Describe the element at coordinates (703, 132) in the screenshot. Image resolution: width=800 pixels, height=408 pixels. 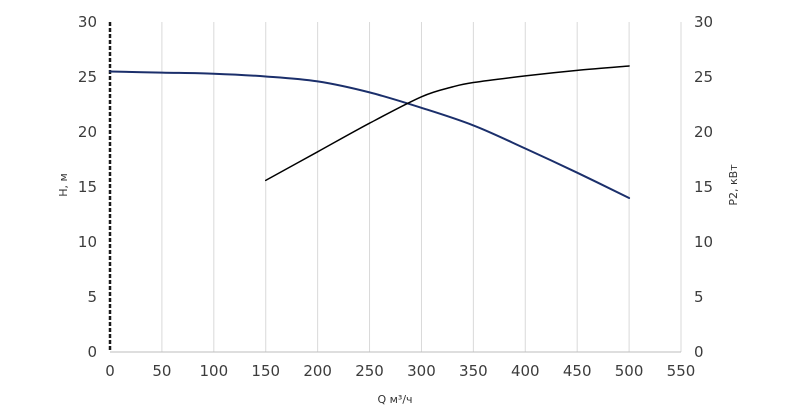
I see `right-y-tick-label: 20` at that location.